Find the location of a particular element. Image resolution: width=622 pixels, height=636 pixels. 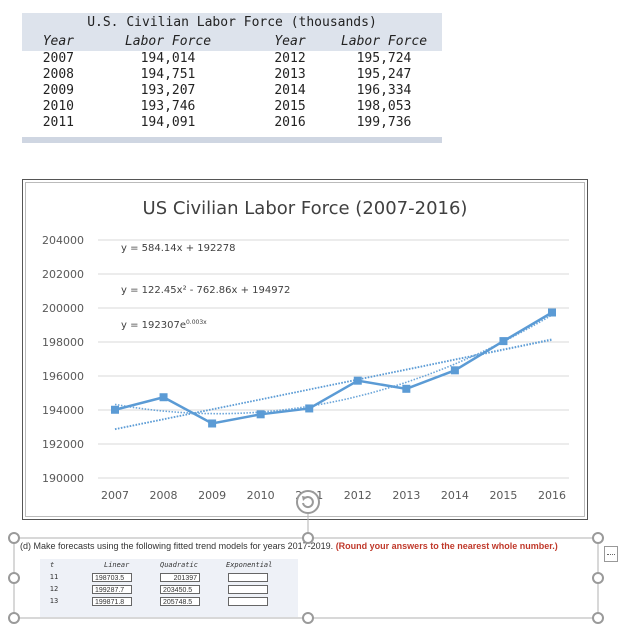

chart-title: US Civilian Labor Force (2007-2016) is located at coordinates (305, 208).